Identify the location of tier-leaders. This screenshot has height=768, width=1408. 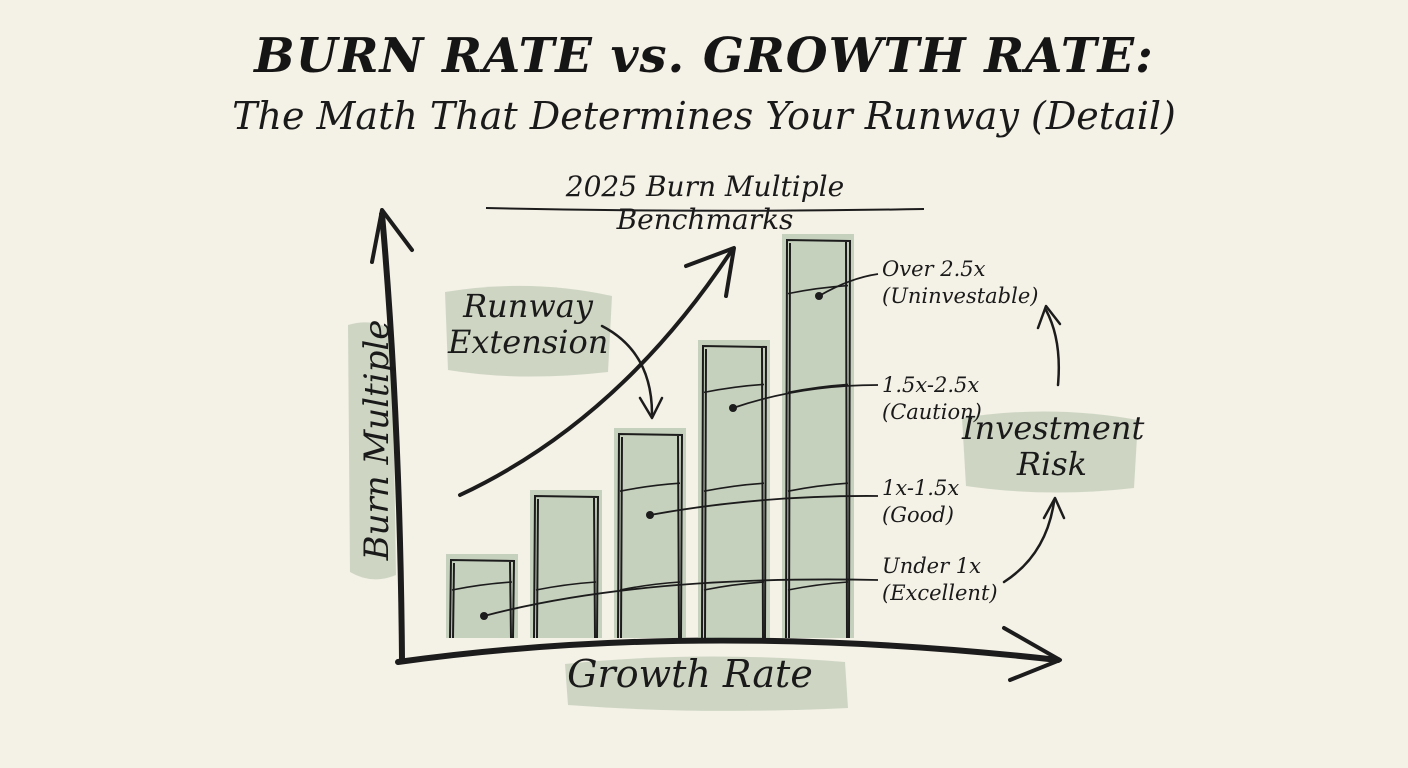
(679, 446).